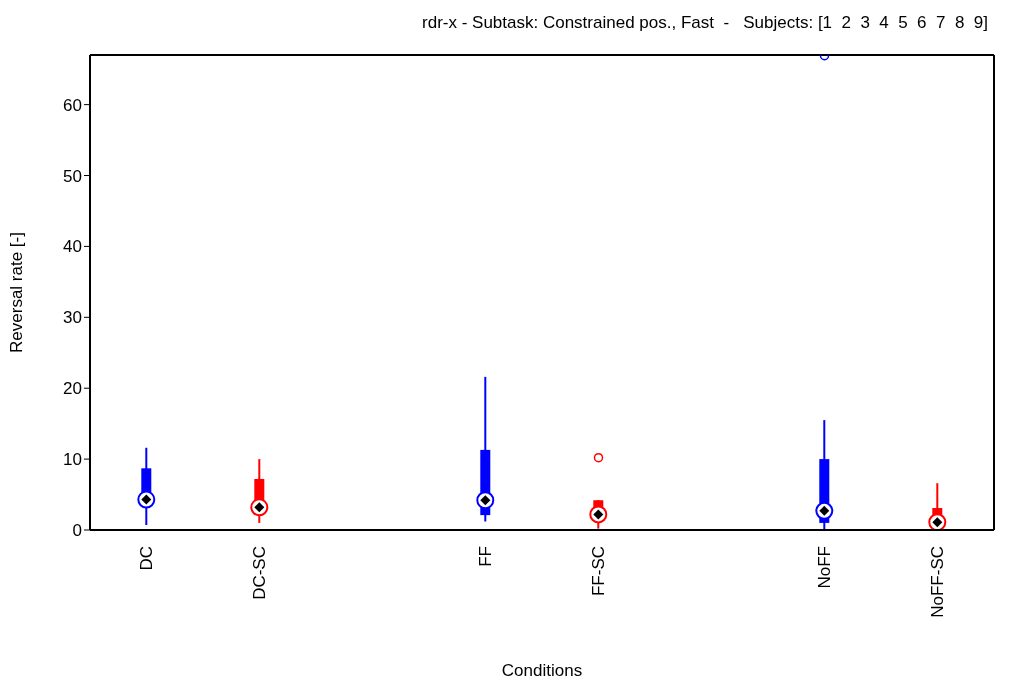 This screenshot has width=1024, height=694. Describe the element at coordinates (598, 571) in the screenshot. I see `x-tick-label: FF-SC` at that location.